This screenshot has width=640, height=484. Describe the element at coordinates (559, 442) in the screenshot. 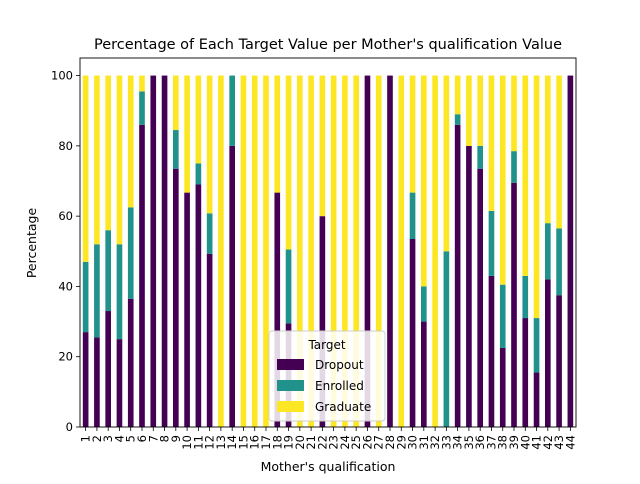

I see `x-tick-label: 43` at that location.